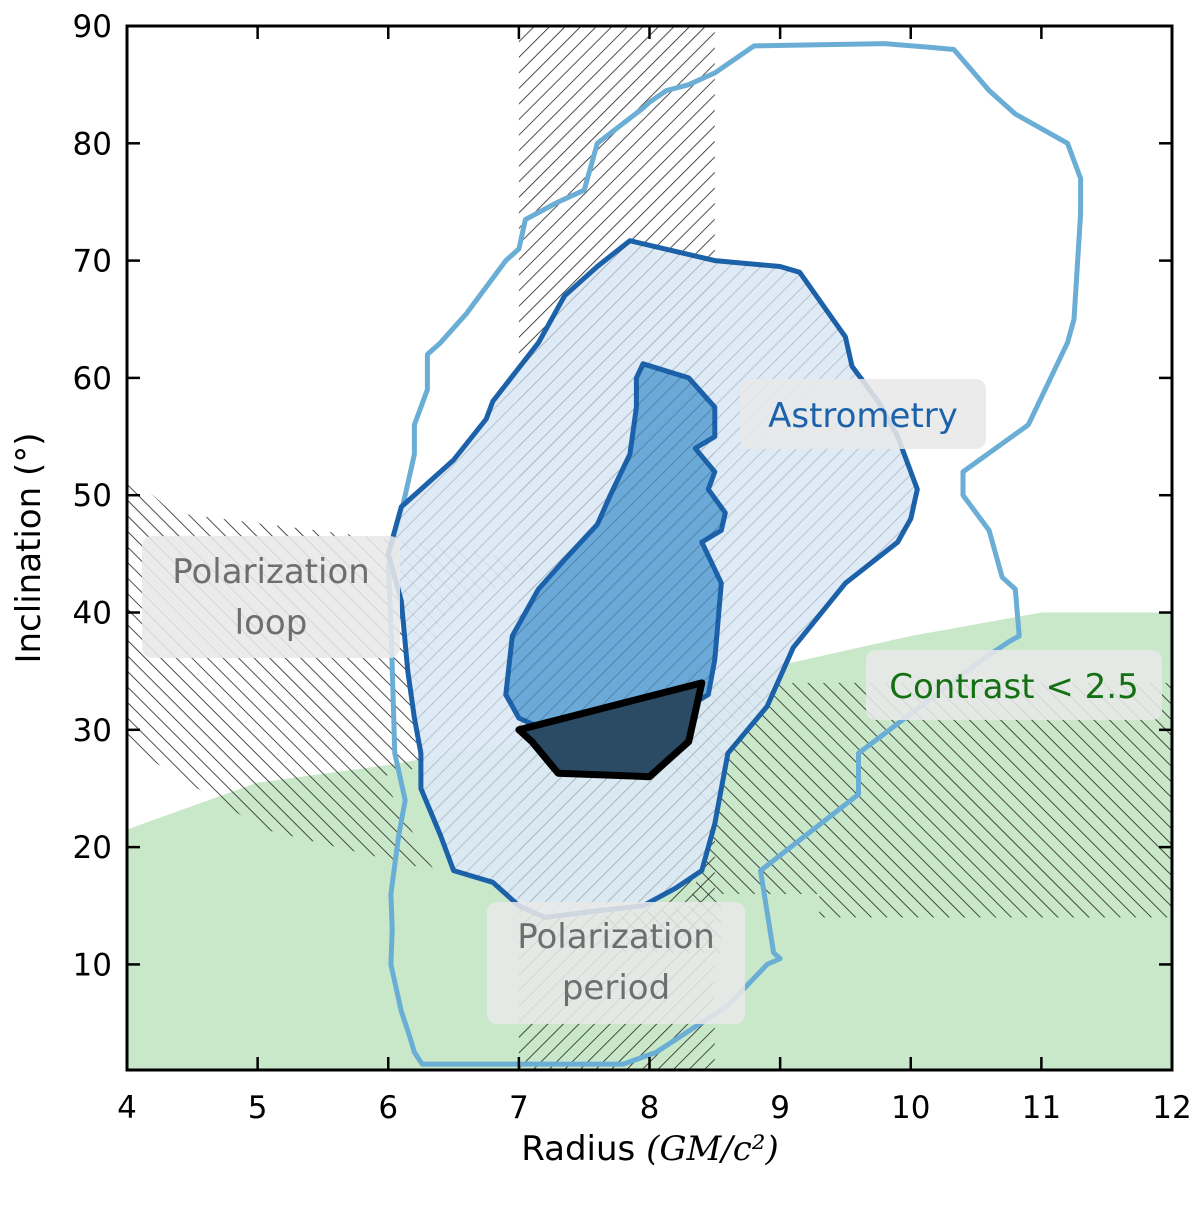 The width and height of the screenshot is (1200, 1208). Describe the element at coordinates (616, 937) in the screenshot. I see `polarization-period-label-line1: Polarization` at that location.